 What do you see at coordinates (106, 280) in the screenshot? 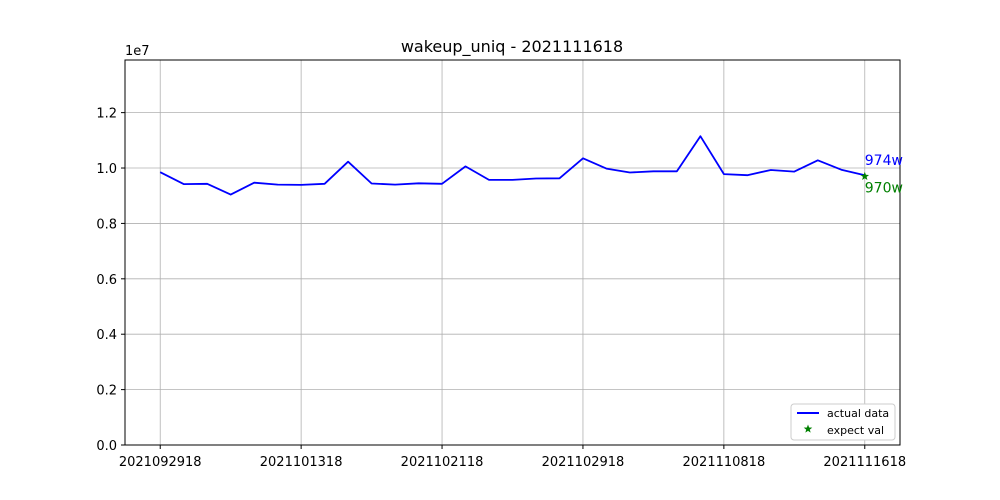
I see `y-tick-label: 0.6` at bounding box center [106, 280].